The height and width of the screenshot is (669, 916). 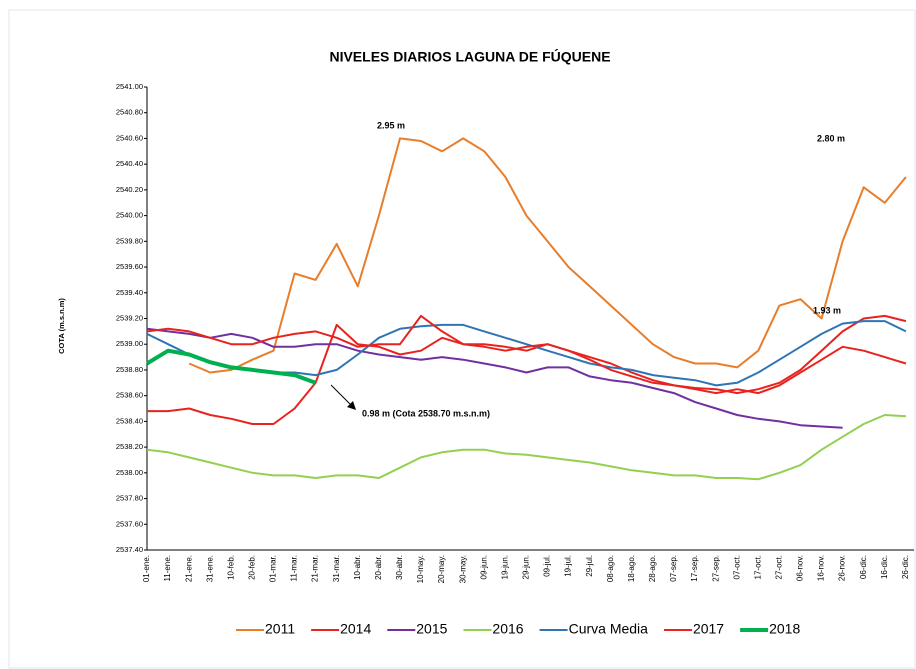 I want to click on annotation-arrow, so click(x=341, y=395).